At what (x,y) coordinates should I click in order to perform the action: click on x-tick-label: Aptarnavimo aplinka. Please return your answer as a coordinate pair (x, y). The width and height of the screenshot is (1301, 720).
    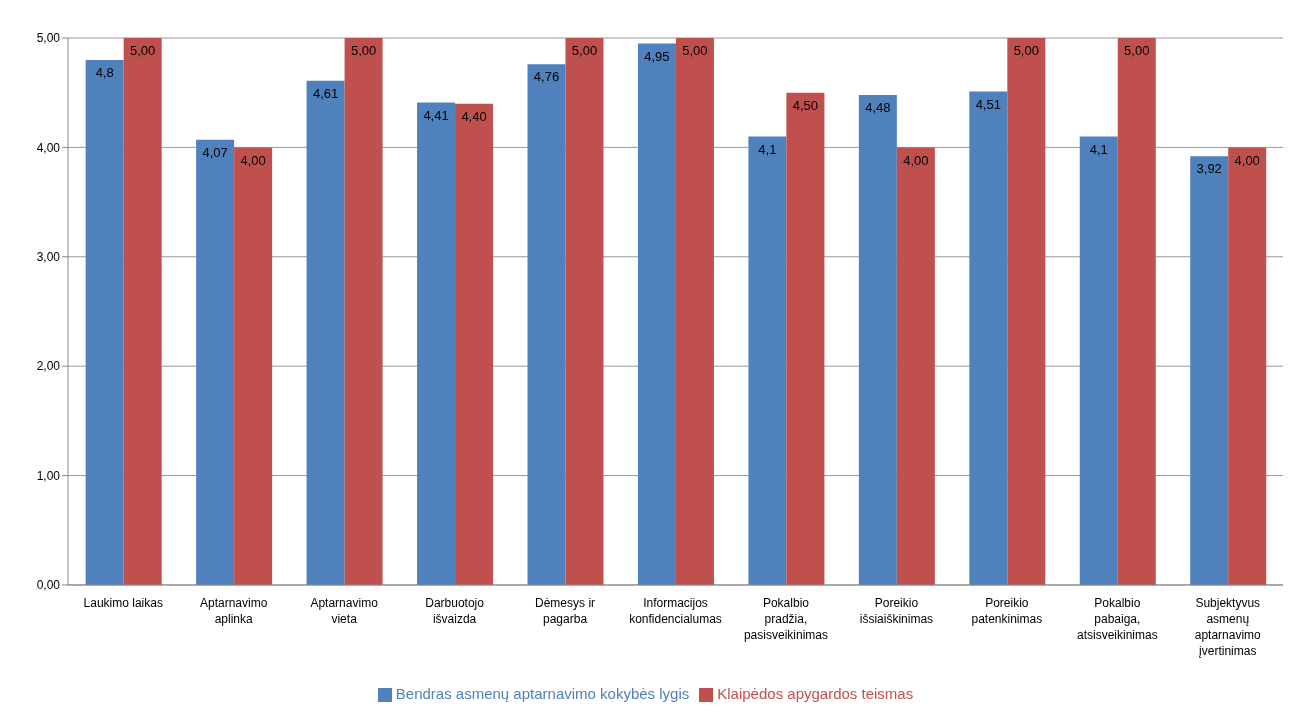
    Looking at the image, I should click on (233, 610).